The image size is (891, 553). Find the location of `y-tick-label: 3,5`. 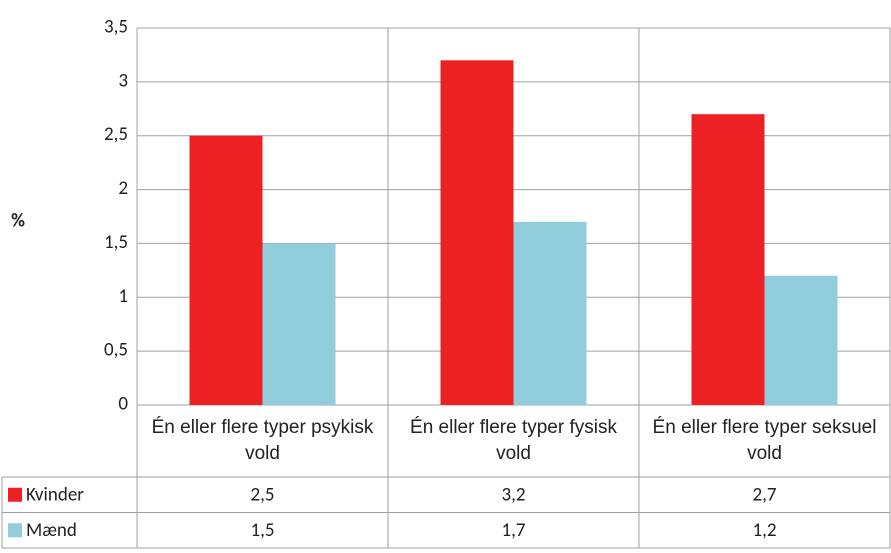

y-tick-label: 3,5 is located at coordinates (116, 27).